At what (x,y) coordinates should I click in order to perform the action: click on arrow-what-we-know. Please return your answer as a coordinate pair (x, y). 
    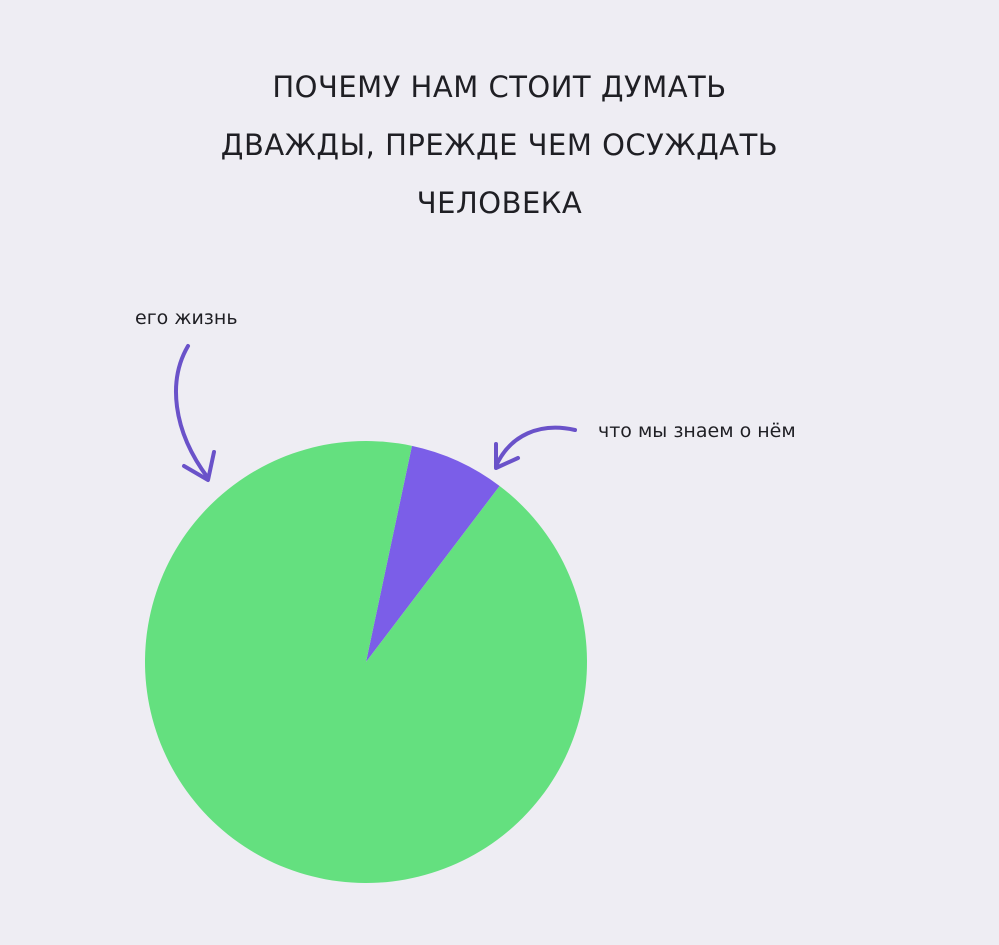
    Looking at the image, I should click on (535, 446).